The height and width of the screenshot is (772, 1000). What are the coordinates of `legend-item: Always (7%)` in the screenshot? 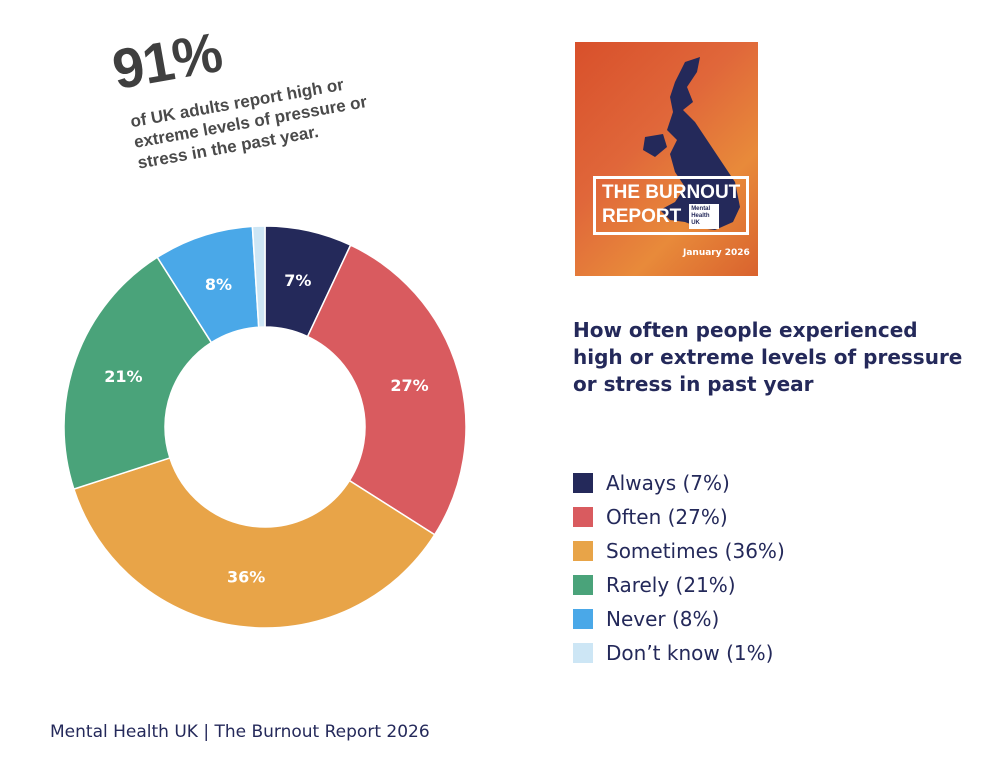 It's located at (679, 483).